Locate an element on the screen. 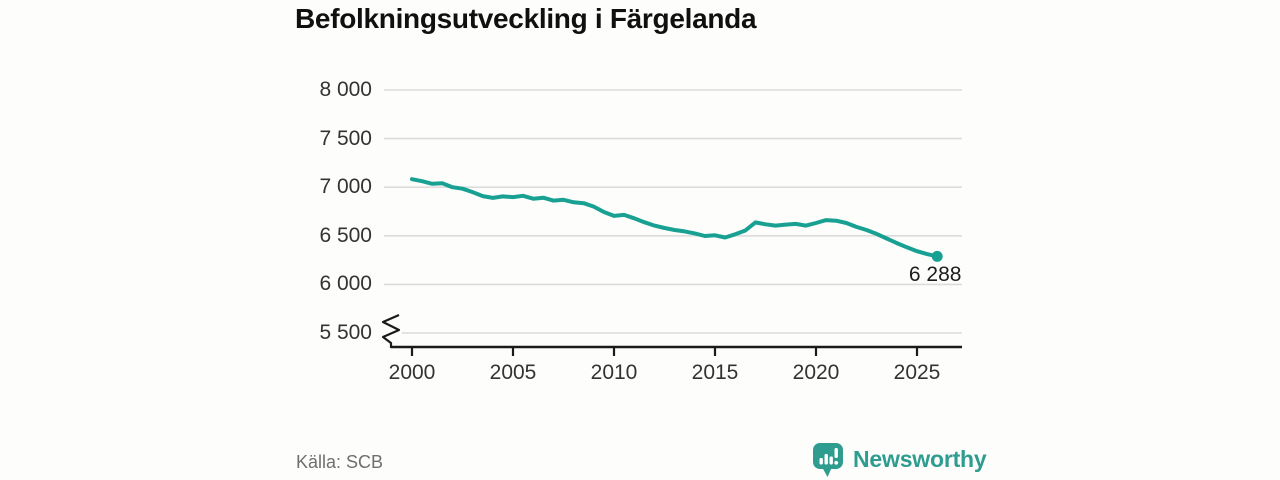 The height and width of the screenshot is (480, 1280). x-tick-label: 2025 is located at coordinates (917, 372).